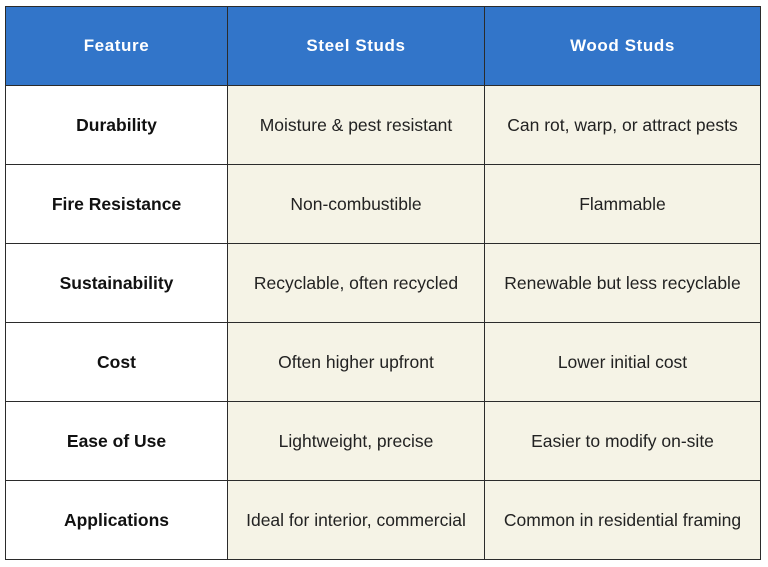 This screenshot has width=768, height=567. Describe the element at coordinates (116, 283) in the screenshot. I see `feature-cell: Sustainability` at that location.